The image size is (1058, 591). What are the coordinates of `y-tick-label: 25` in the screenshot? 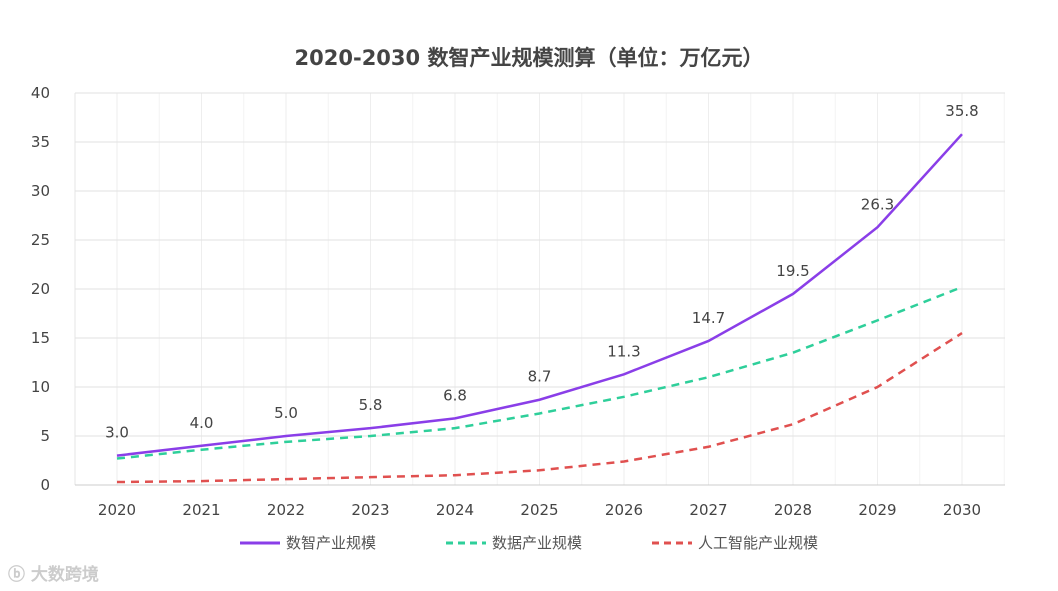 It's located at (40, 240).